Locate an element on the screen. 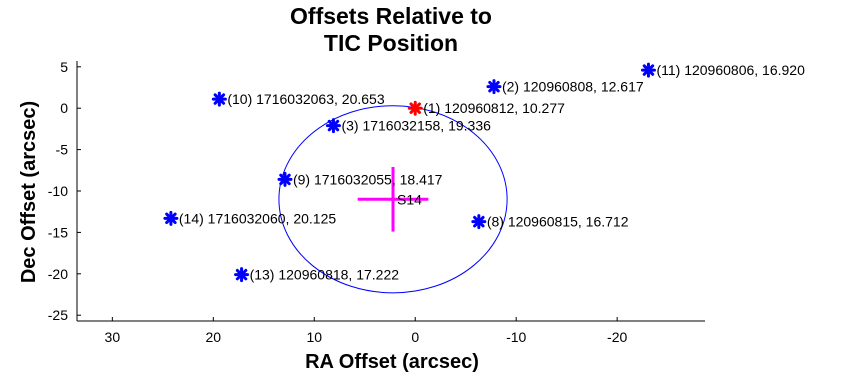 This screenshot has height=375, width=844. star-label: (3) 1716032158, 19.336 is located at coordinates (416, 126).